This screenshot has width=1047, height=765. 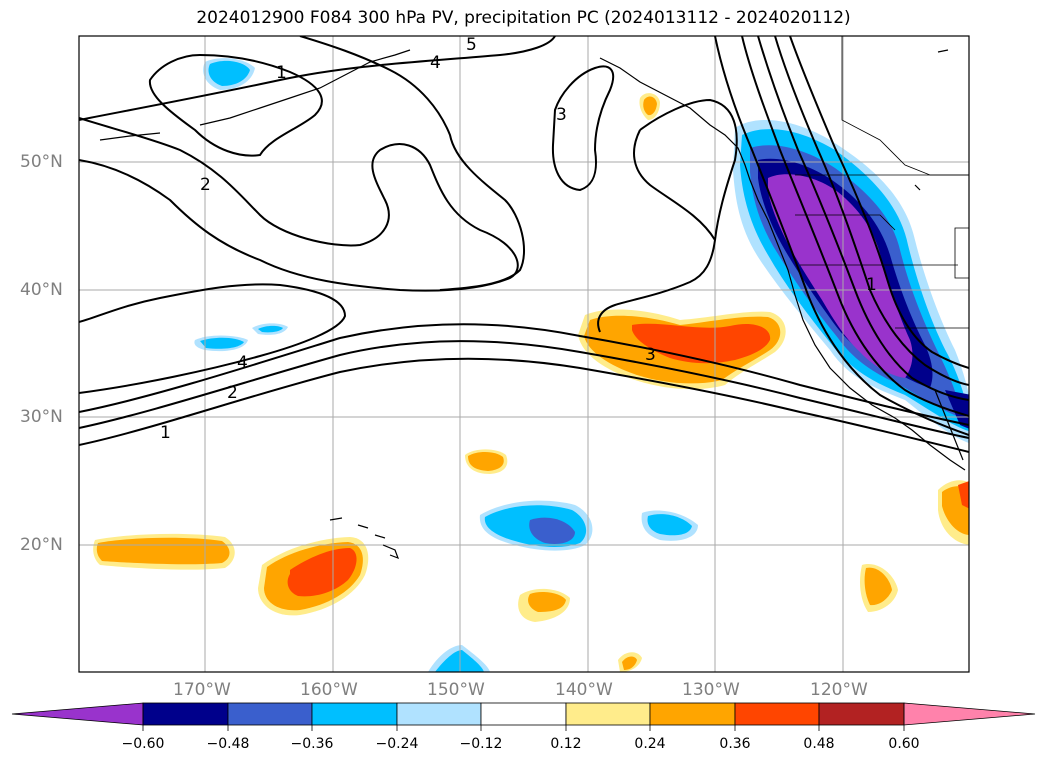 I want to click on lat-label: 20°N, so click(x=41, y=545).